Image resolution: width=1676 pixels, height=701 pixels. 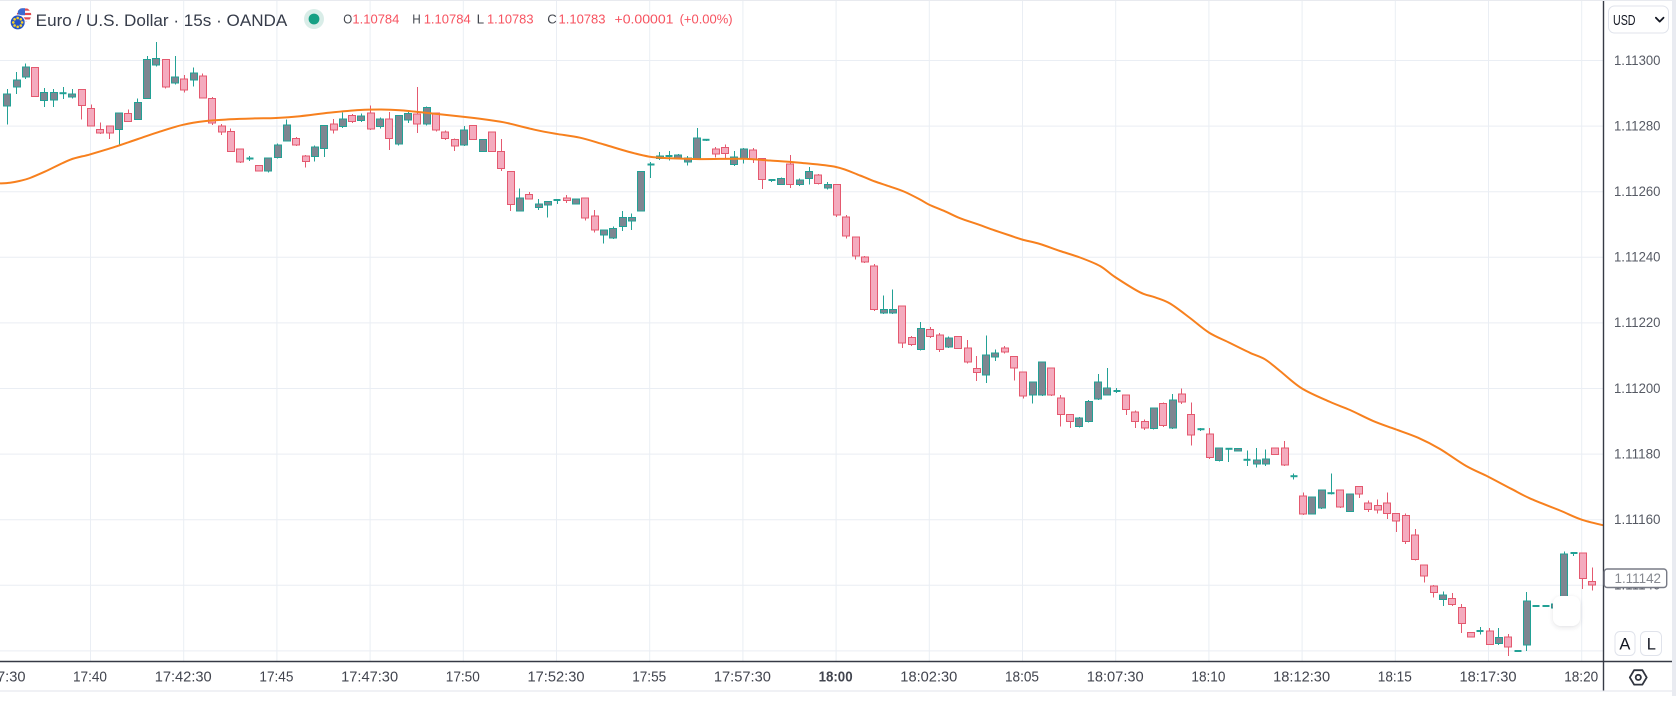 I want to click on svg-text: 18:02:30, so click(x=928, y=676).